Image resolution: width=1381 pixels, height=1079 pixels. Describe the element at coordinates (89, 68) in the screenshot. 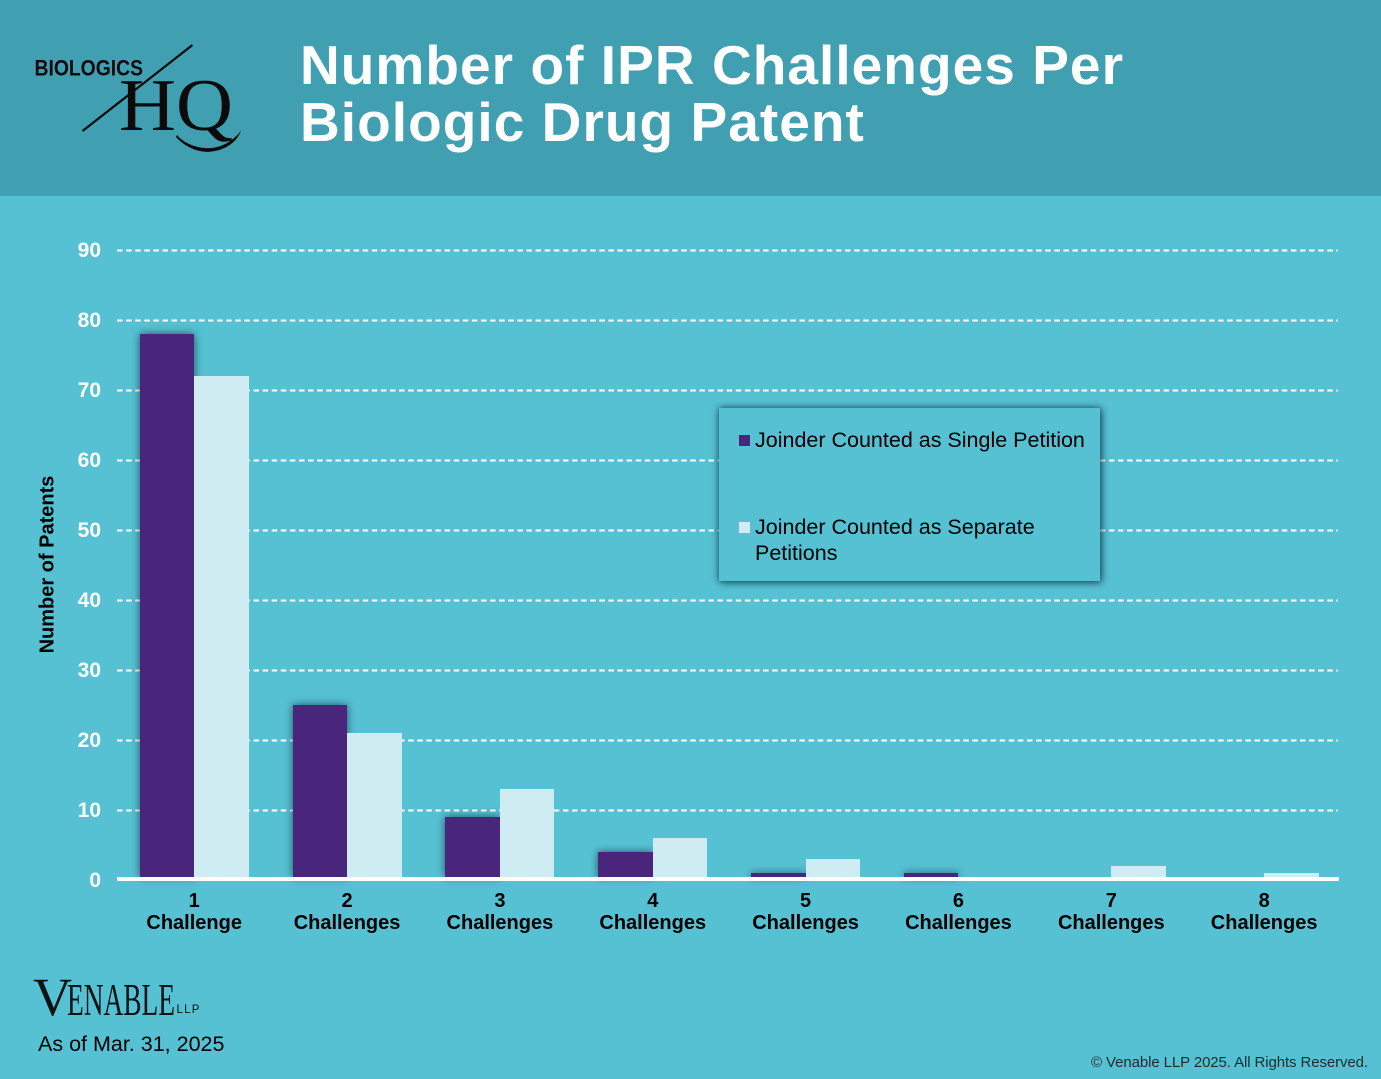

I see `svg-text: BIOLOGICS` at that location.